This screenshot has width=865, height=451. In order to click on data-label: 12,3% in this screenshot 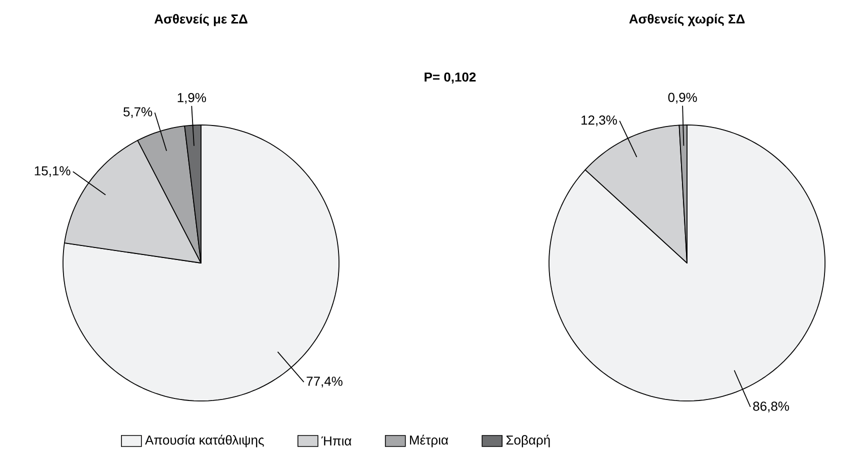, I will do `click(599, 120)`.